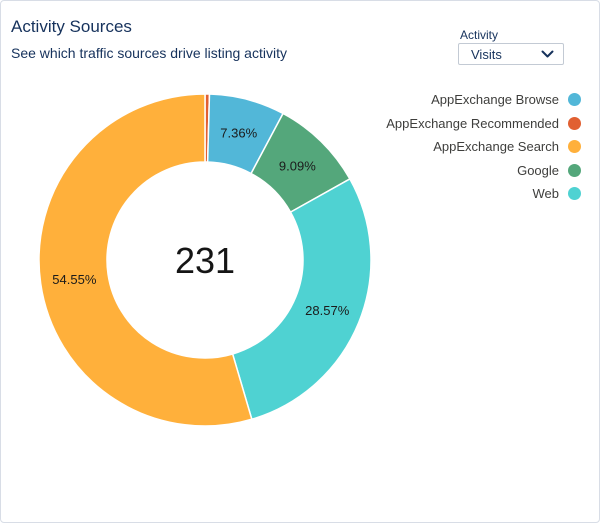 This screenshot has height=523, width=600. Describe the element at coordinates (472, 123) in the screenshot. I see `legend-label: AppExchange Recommended` at that location.